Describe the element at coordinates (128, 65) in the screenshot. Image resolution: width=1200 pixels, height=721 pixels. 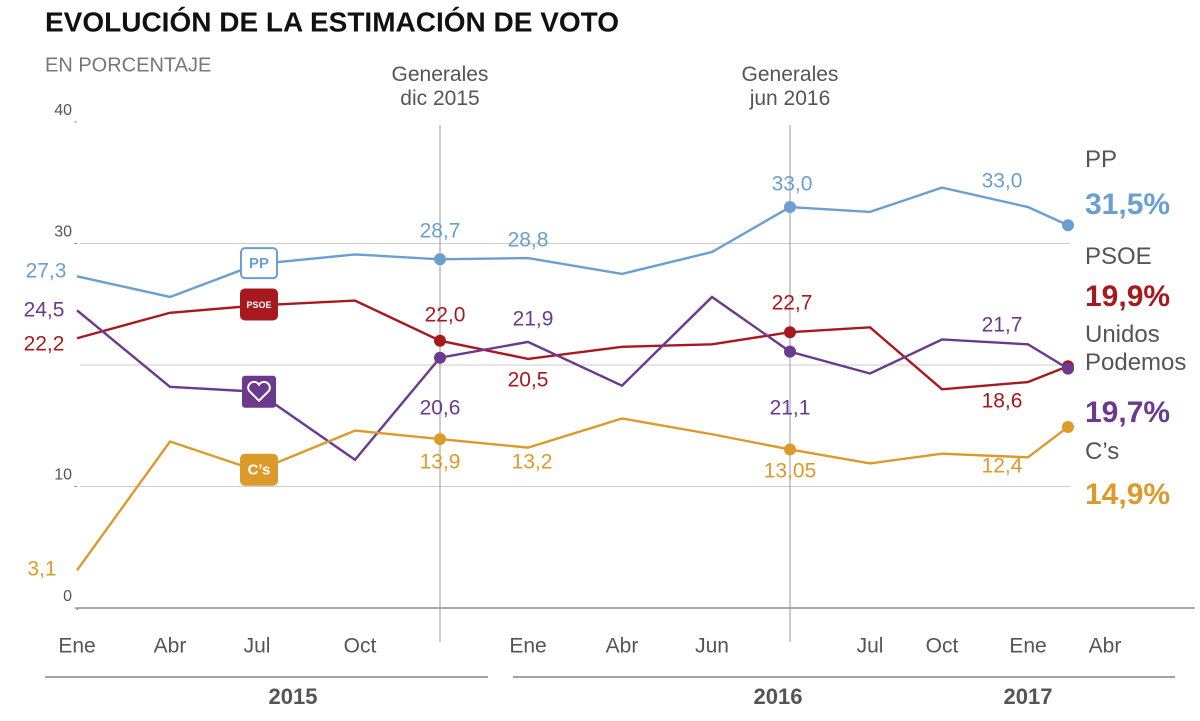
I see `chart-subtitle: EN PORCENTAJE` at that location.